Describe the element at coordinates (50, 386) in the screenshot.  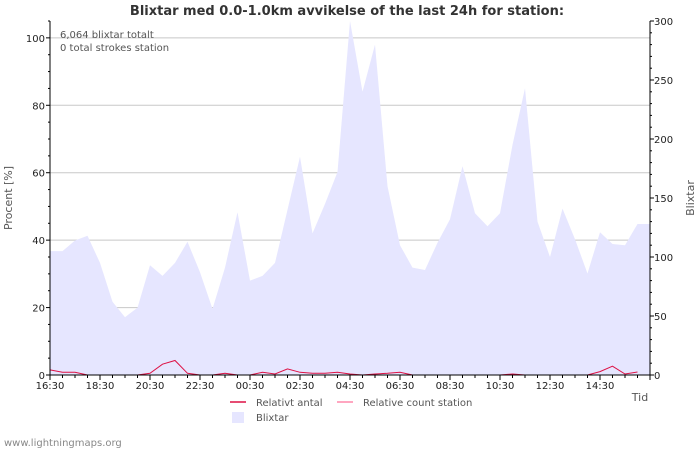
I see `x-tick-label: 16:30` at that location.